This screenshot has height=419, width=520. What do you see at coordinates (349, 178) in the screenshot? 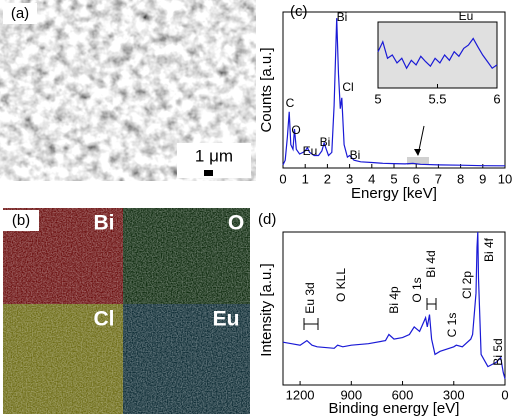
I see `x-tick-label: 3` at bounding box center [349, 178].